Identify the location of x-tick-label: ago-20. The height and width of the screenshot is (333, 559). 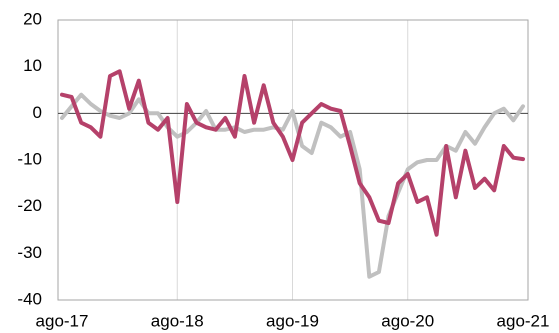
(407, 320).